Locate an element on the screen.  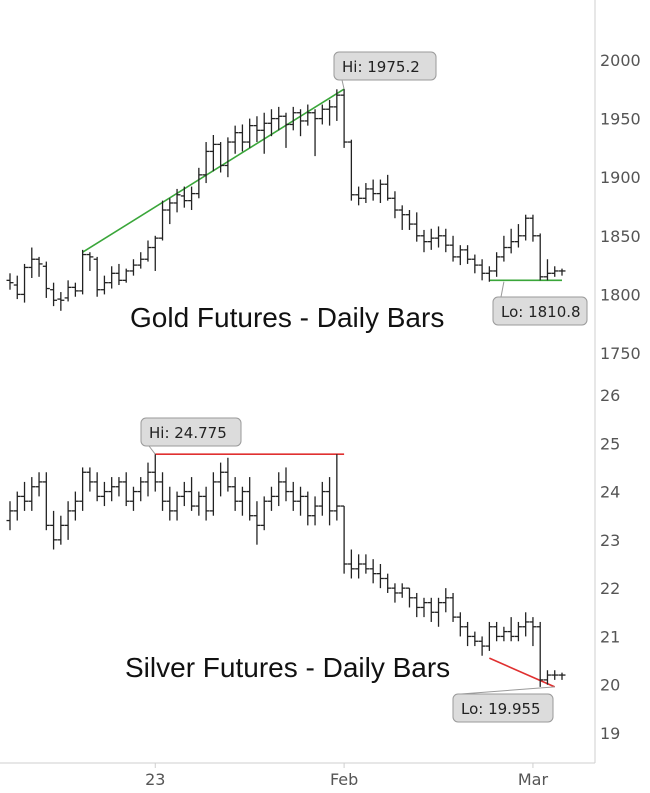
high-callout-label: Hi: 1975.2 is located at coordinates (381, 67).